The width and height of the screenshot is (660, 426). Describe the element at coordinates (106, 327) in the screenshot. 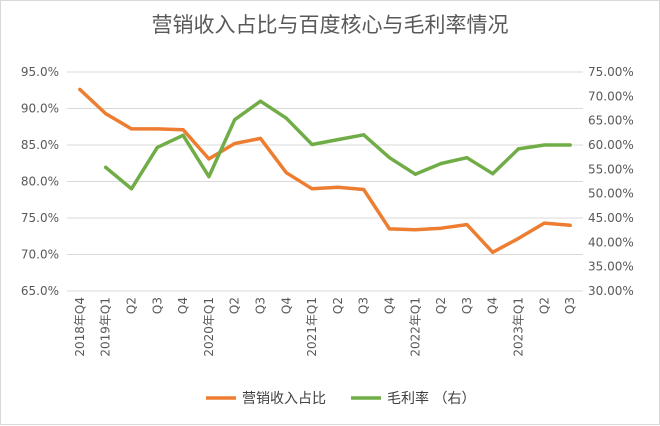

I see `x-tick-label: 2019年Q1` at that location.